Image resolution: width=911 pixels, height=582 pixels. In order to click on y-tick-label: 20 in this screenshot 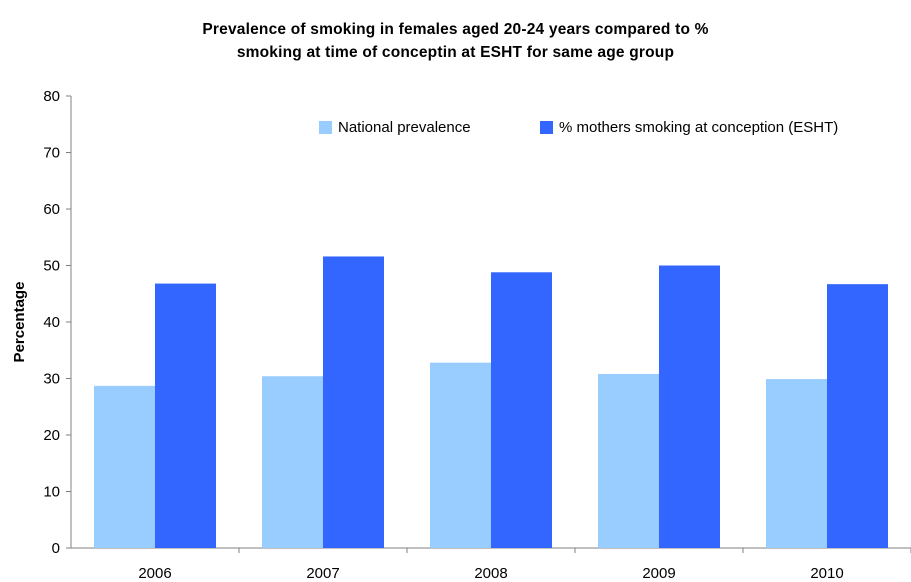, I will do `click(51, 435)`.